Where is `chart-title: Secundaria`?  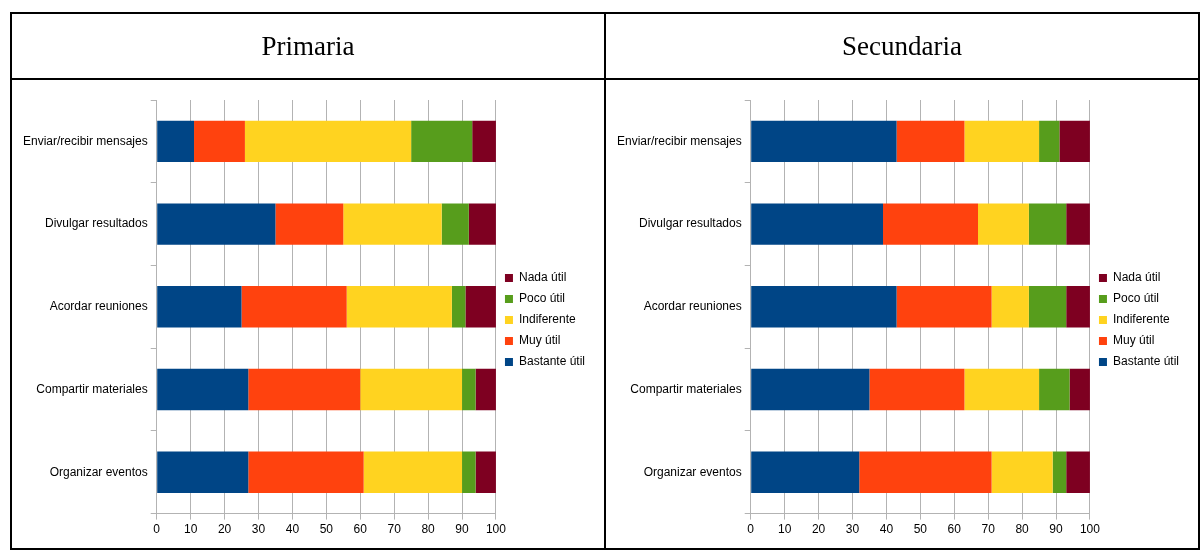 chart-title: Secundaria is located at coordinates (902, 46).